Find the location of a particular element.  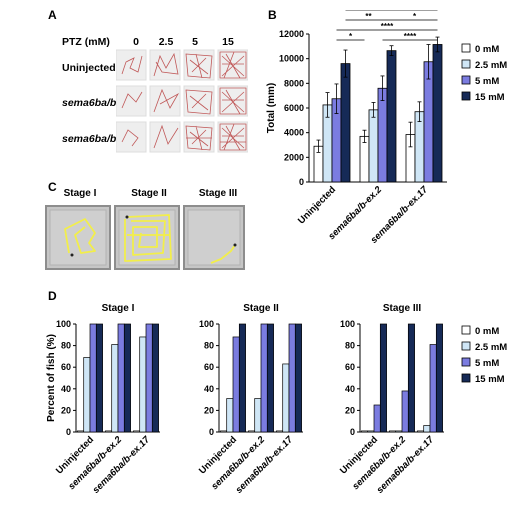

d-bar-1-sema6ba-b-ex-17-2-5-mm is located at coordinates (286, 398).